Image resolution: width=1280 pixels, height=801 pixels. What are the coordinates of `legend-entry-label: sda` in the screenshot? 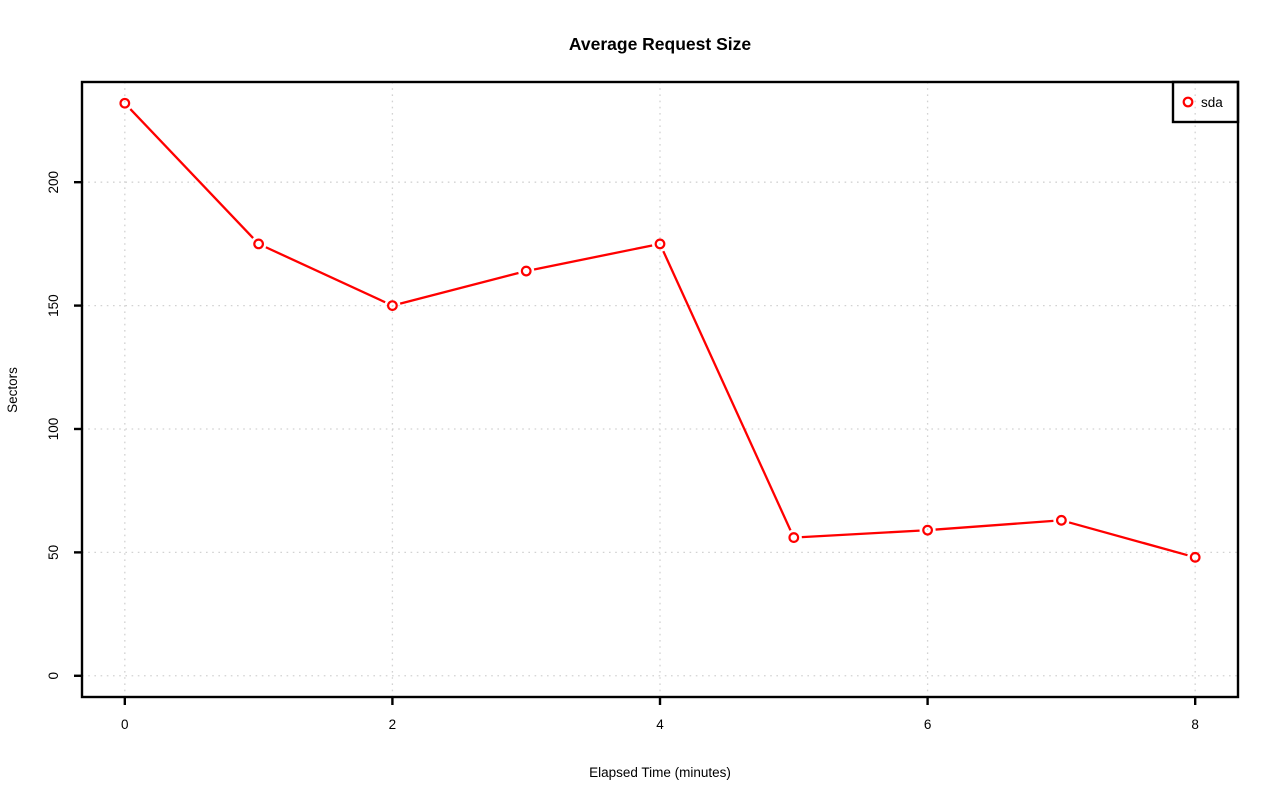 It's located at (1212, 102).